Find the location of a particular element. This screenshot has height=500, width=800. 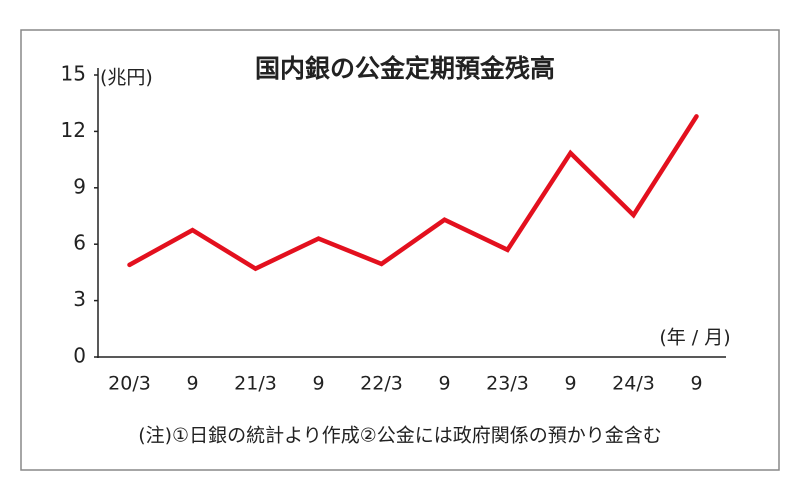

y-tick-label: 15 is located at coordinates (73, 74).